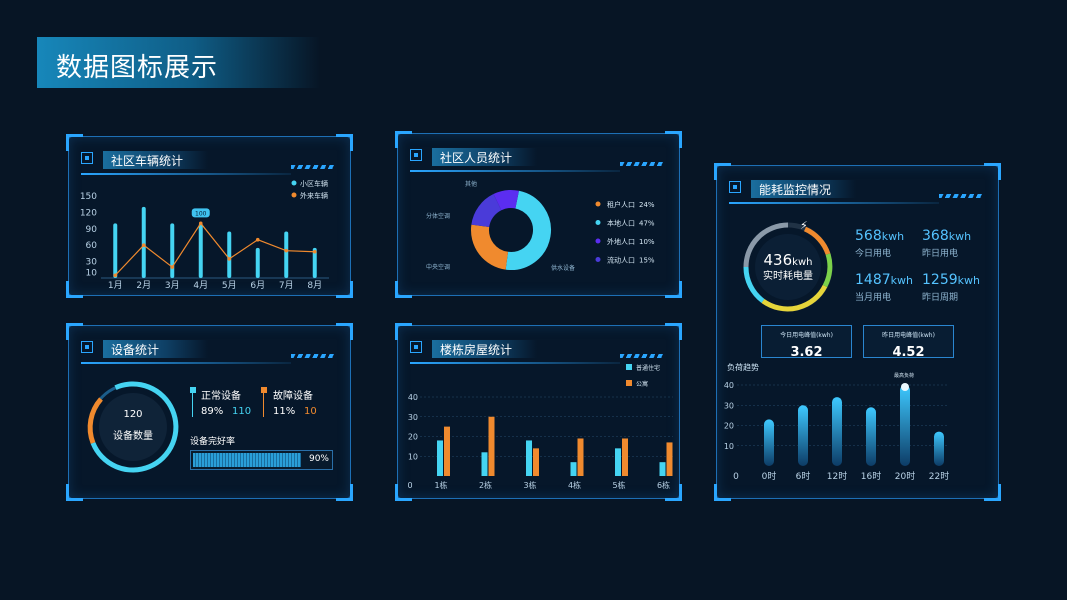  What do you see at coordinates (438, 267) in the screenshot?
I see `donut-segment-label: 中央空调` at bounding box center [438, 267].